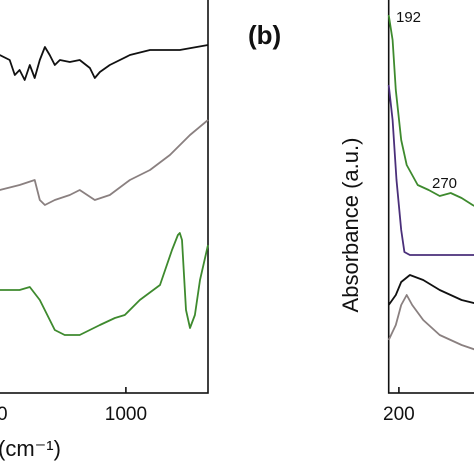 This screenshot has height=474, width=474. Describe the element at coordinates (408, 17) in the screenshot. I see `annotation: 192` at that location.